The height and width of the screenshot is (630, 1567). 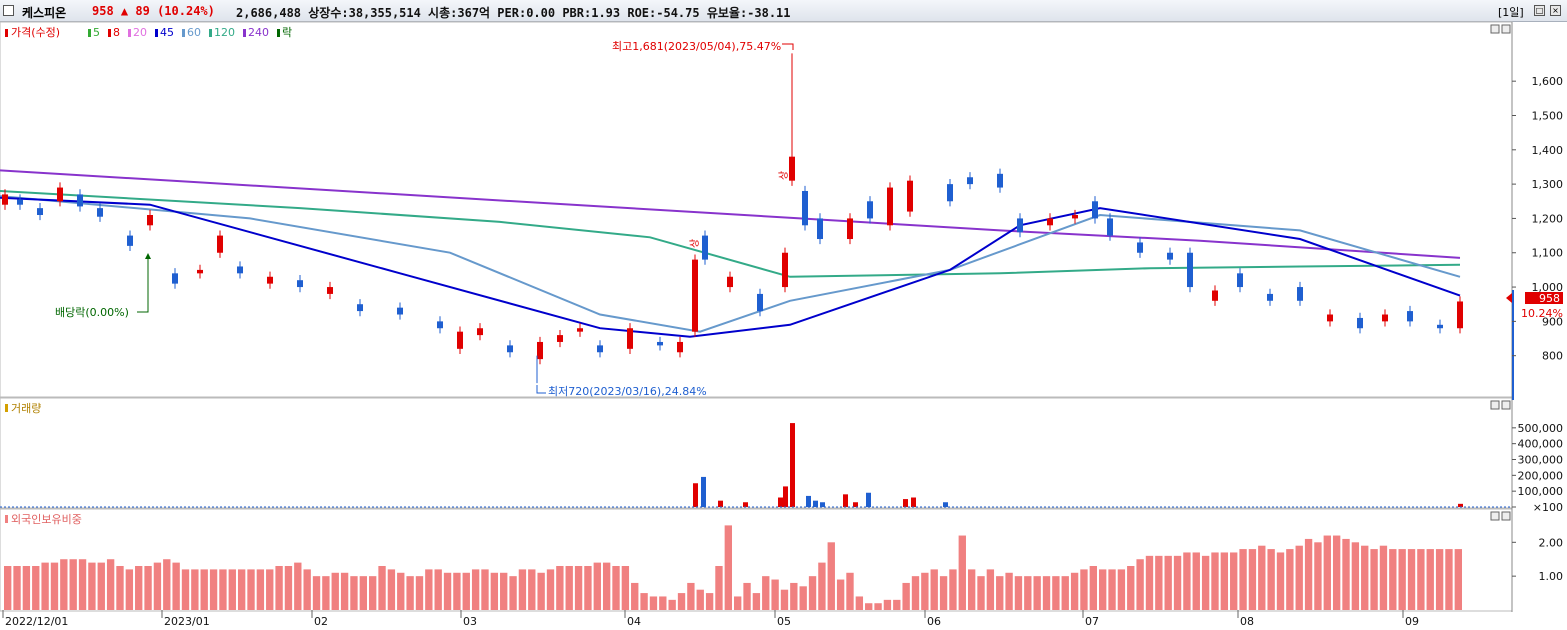 What do you see at coordinates (1551, 576) in the screenshot?
I see `foreign-tick-label: 1.00` at bounding box center [1551, 576].